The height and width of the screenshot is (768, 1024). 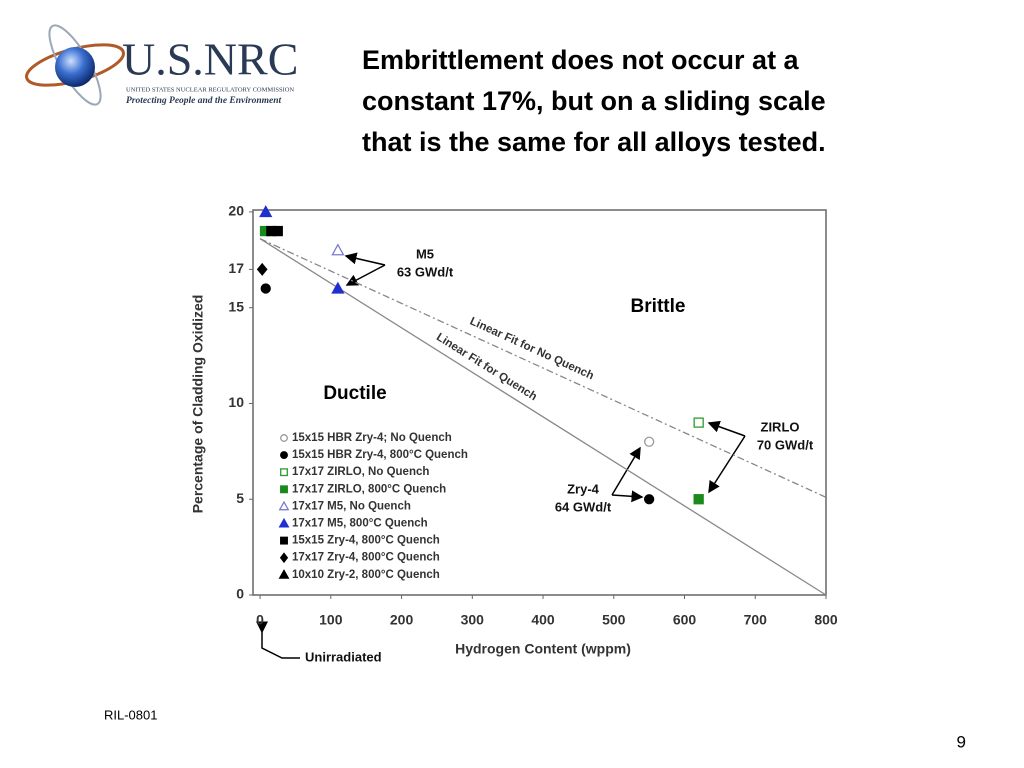 I want to click on title-line: Embrittlement does not occur at a, so click(x=581, y=60).